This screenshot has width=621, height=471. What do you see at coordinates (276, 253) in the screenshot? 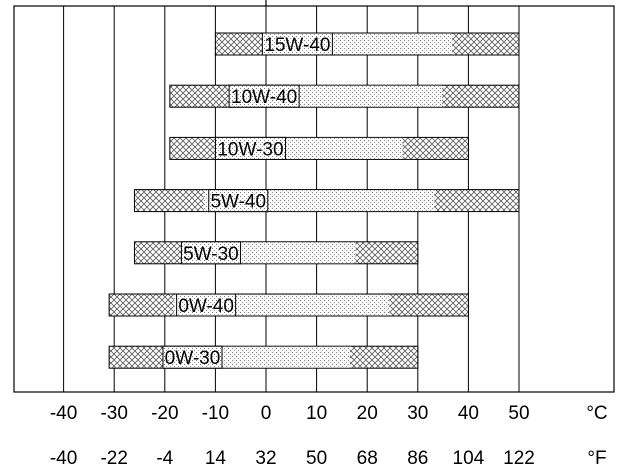
I see `bar-5w-30: 5W-30` at bounding box center [276, 253].